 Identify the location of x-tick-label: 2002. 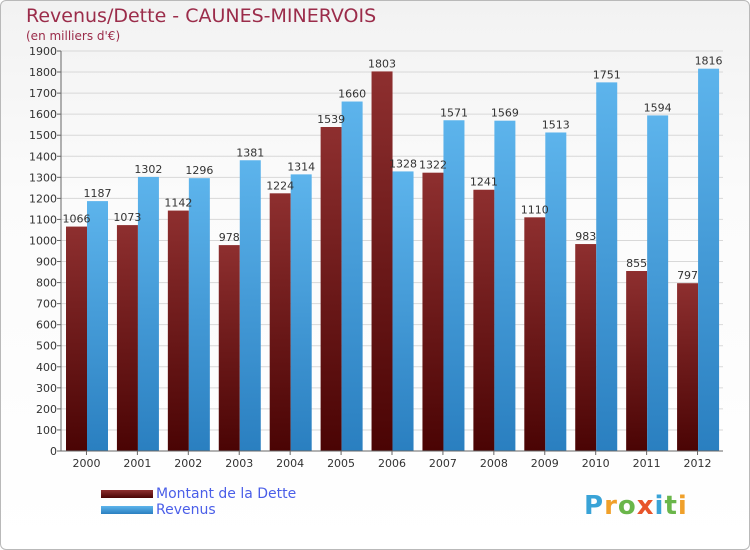
(188, 463).